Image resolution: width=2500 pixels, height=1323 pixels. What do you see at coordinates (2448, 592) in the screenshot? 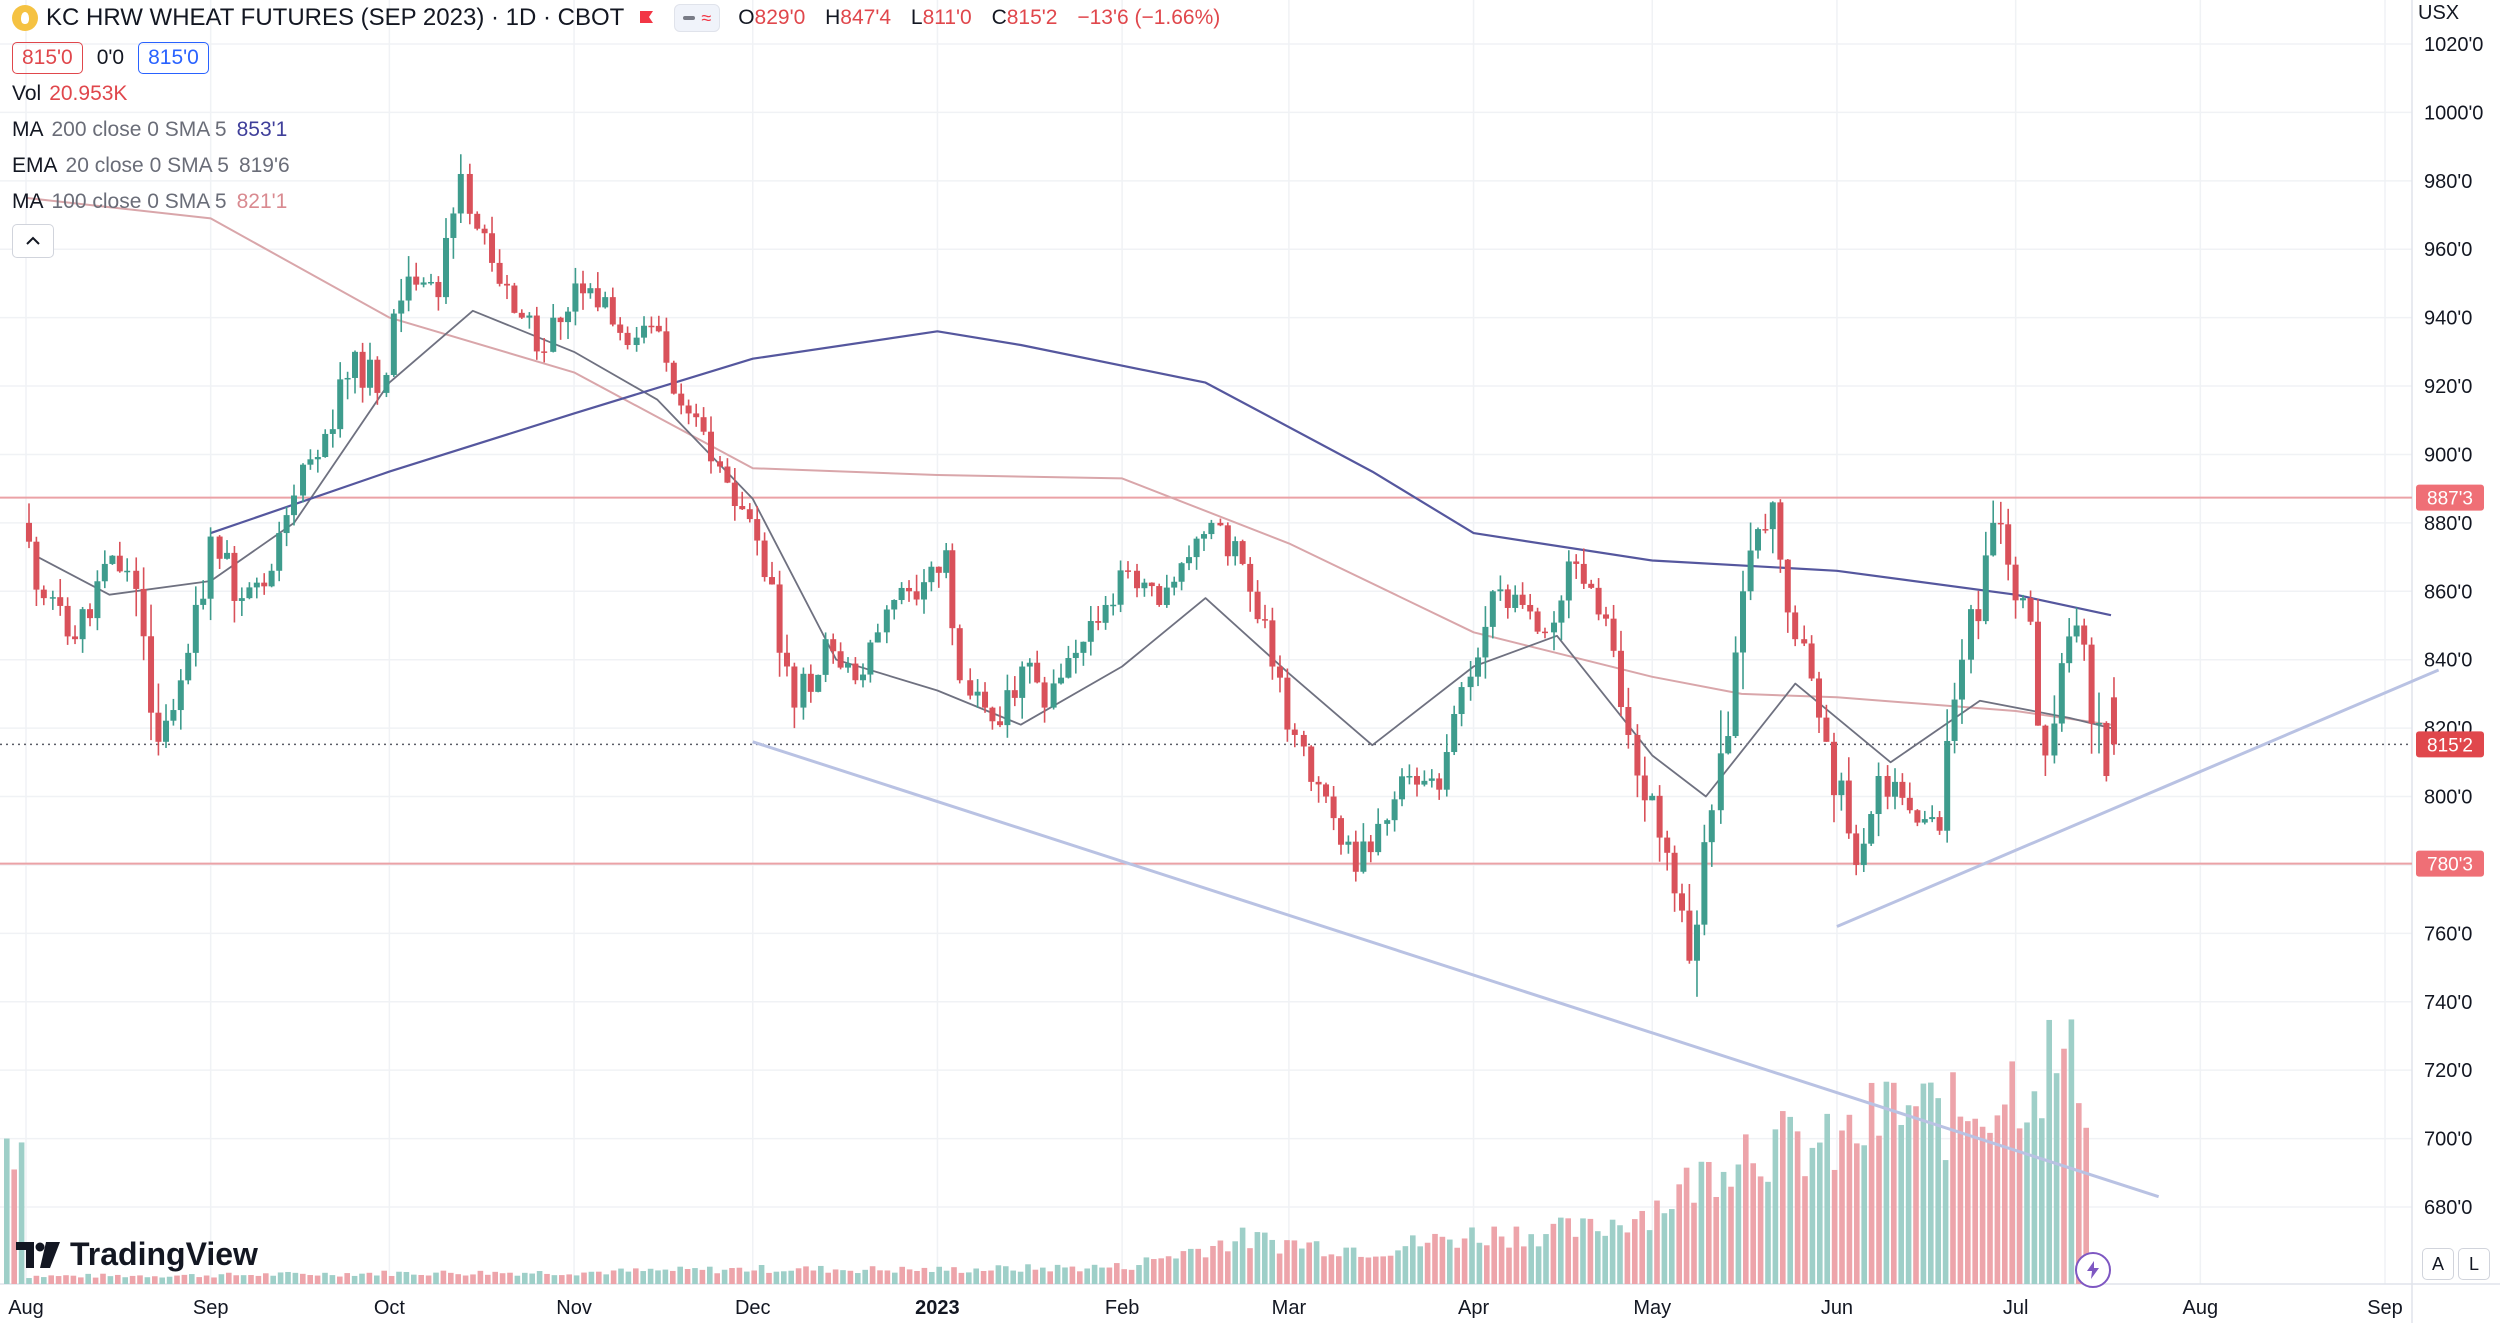
I see `price-tick-label: 860'0` at bounding box center [2448, 592].